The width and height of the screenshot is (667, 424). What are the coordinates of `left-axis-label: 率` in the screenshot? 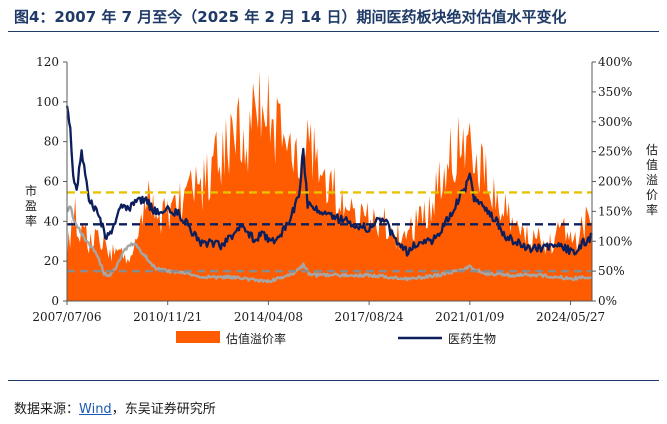 It's located at (31, 220).